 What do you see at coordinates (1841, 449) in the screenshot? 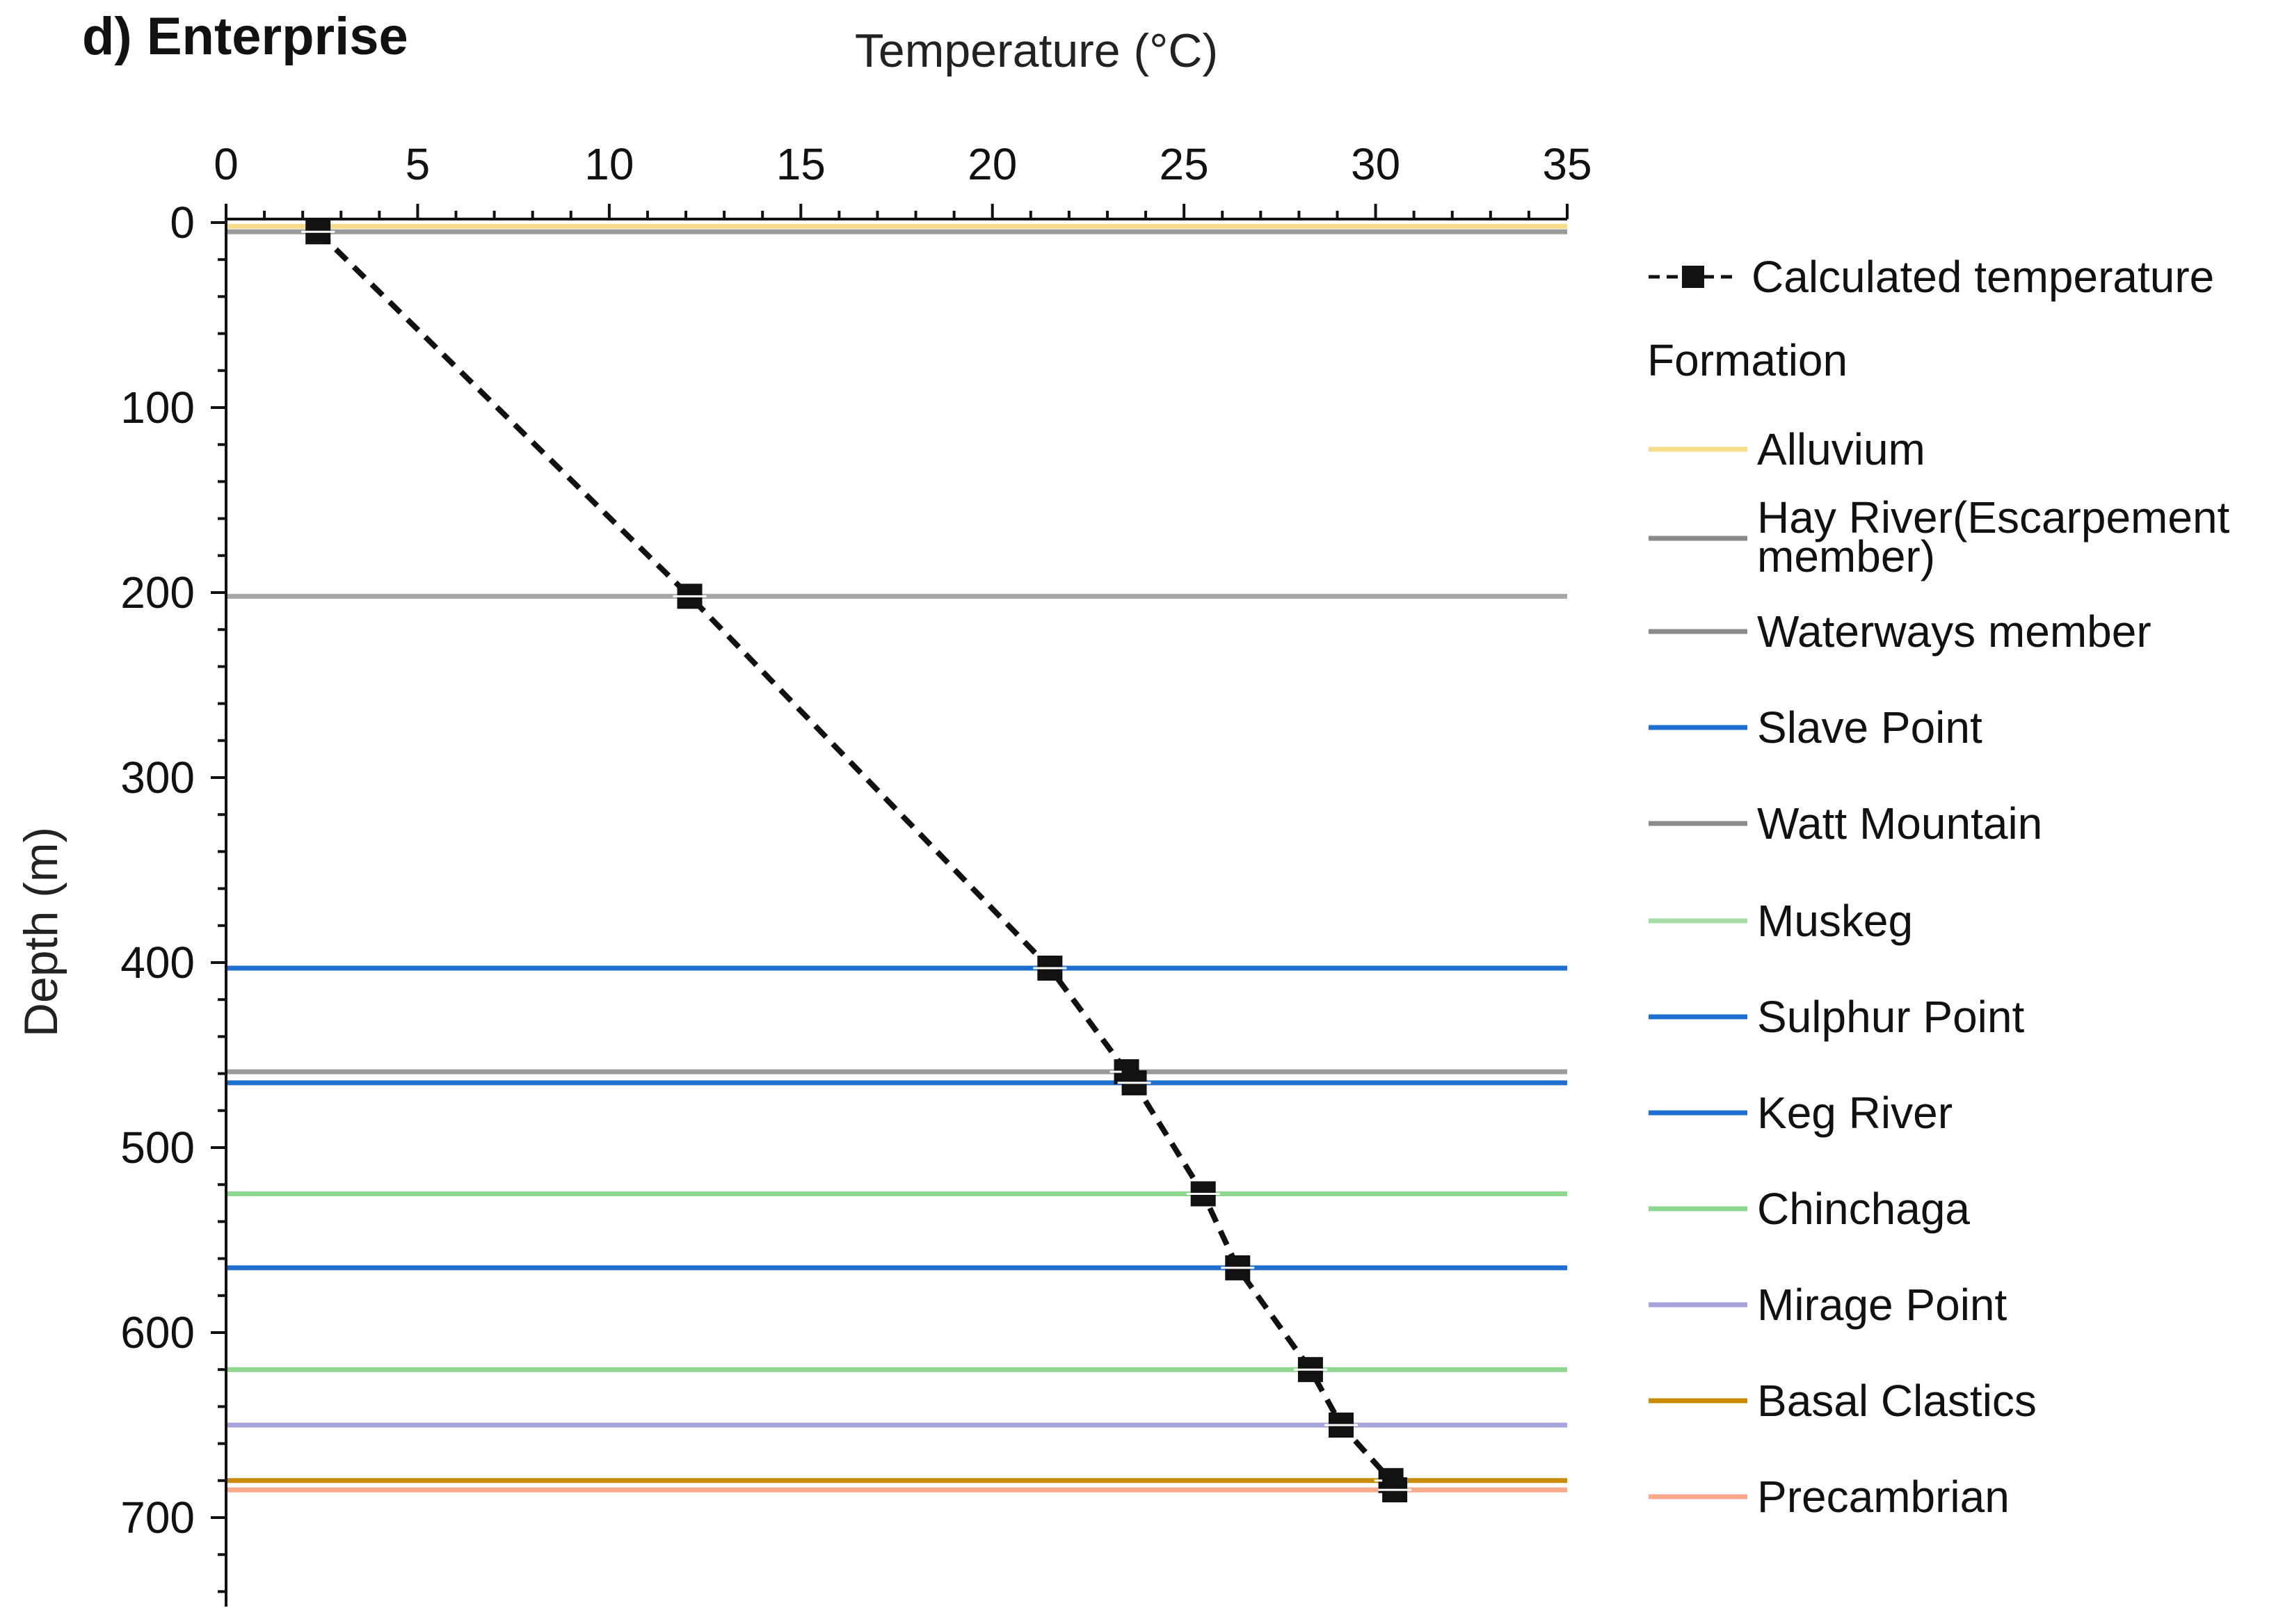
I see `legend-label: Alluvium` at bounding box center [1841, 449].